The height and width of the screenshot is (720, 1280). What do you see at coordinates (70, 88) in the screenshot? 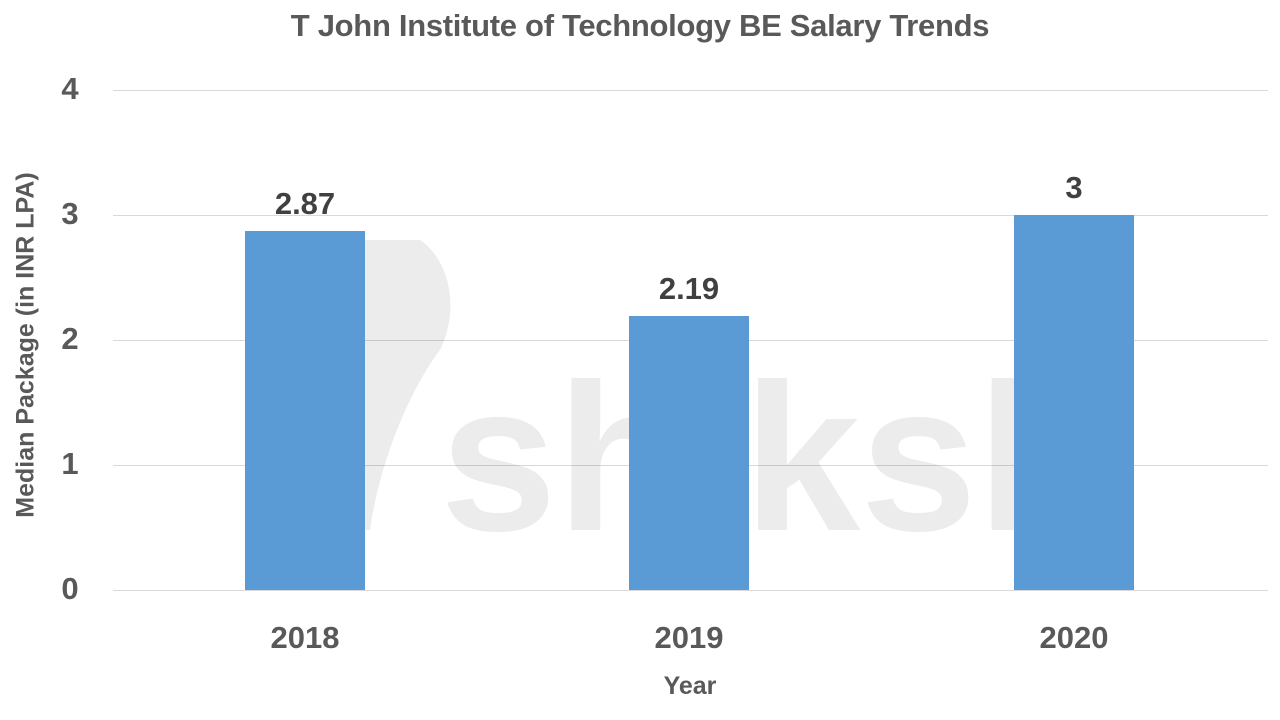
I see `y-tick-4: 4` at bounding box center [70, 88].